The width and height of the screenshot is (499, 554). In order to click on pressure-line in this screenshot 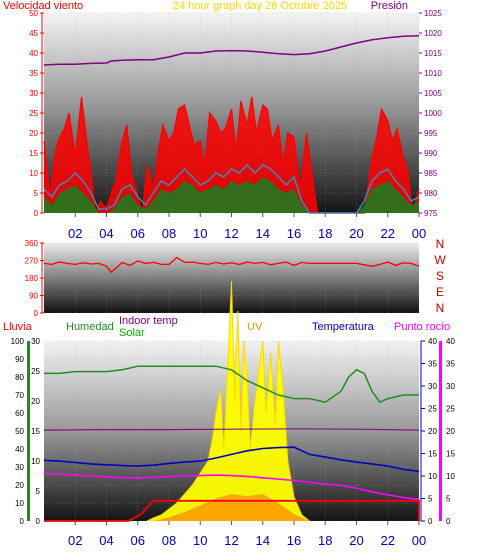, I will do `click(231, 50)`.